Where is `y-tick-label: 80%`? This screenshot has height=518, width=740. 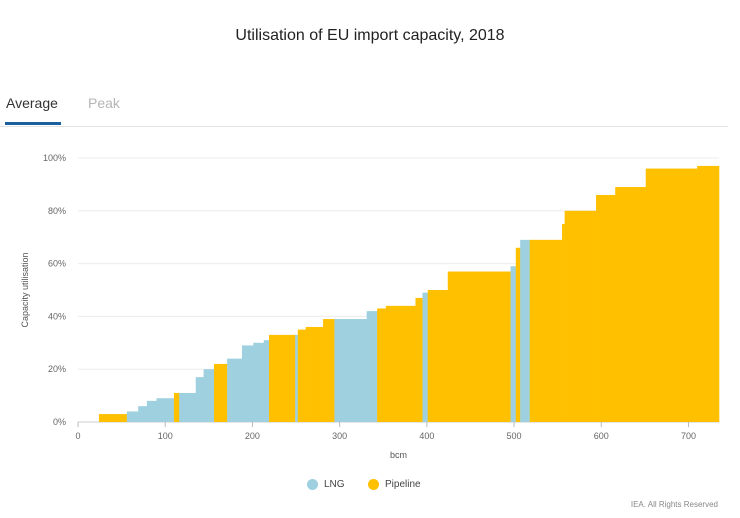 y-tick-label: 80% is located at coordinates (57, 211).